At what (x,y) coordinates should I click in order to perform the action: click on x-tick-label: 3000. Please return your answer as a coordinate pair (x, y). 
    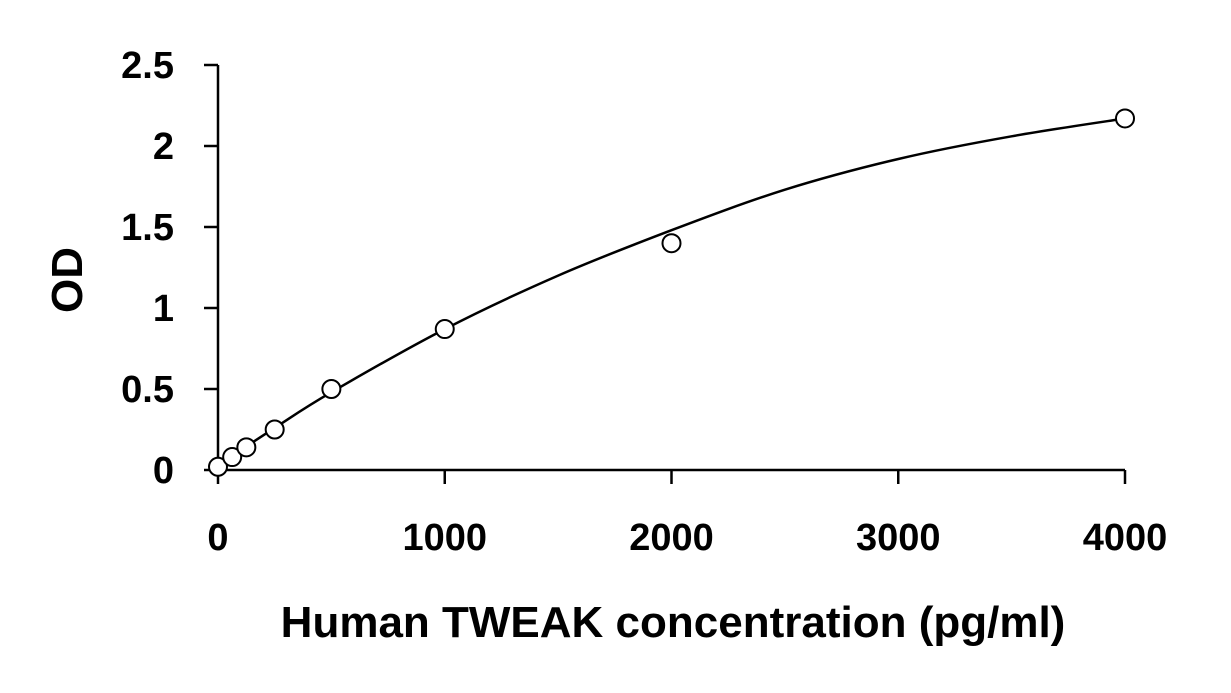
    Looking at the image, I should click on (898, 538).